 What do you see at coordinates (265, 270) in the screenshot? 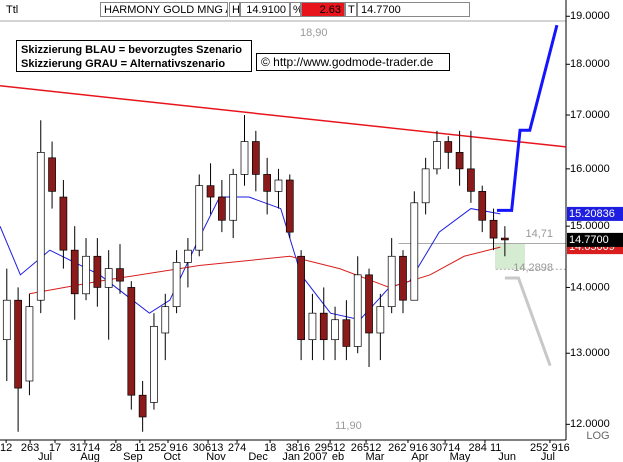
I see `moving-average` at bounding box center [265, 270].